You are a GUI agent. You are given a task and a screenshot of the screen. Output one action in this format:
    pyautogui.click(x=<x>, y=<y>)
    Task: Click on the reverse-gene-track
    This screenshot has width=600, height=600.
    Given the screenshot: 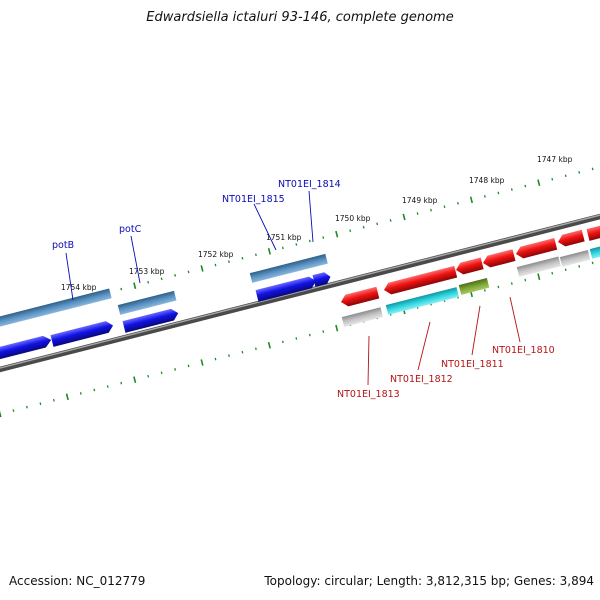 What is the action you would take?
    pyautogui.click(x=470, y=286)
    